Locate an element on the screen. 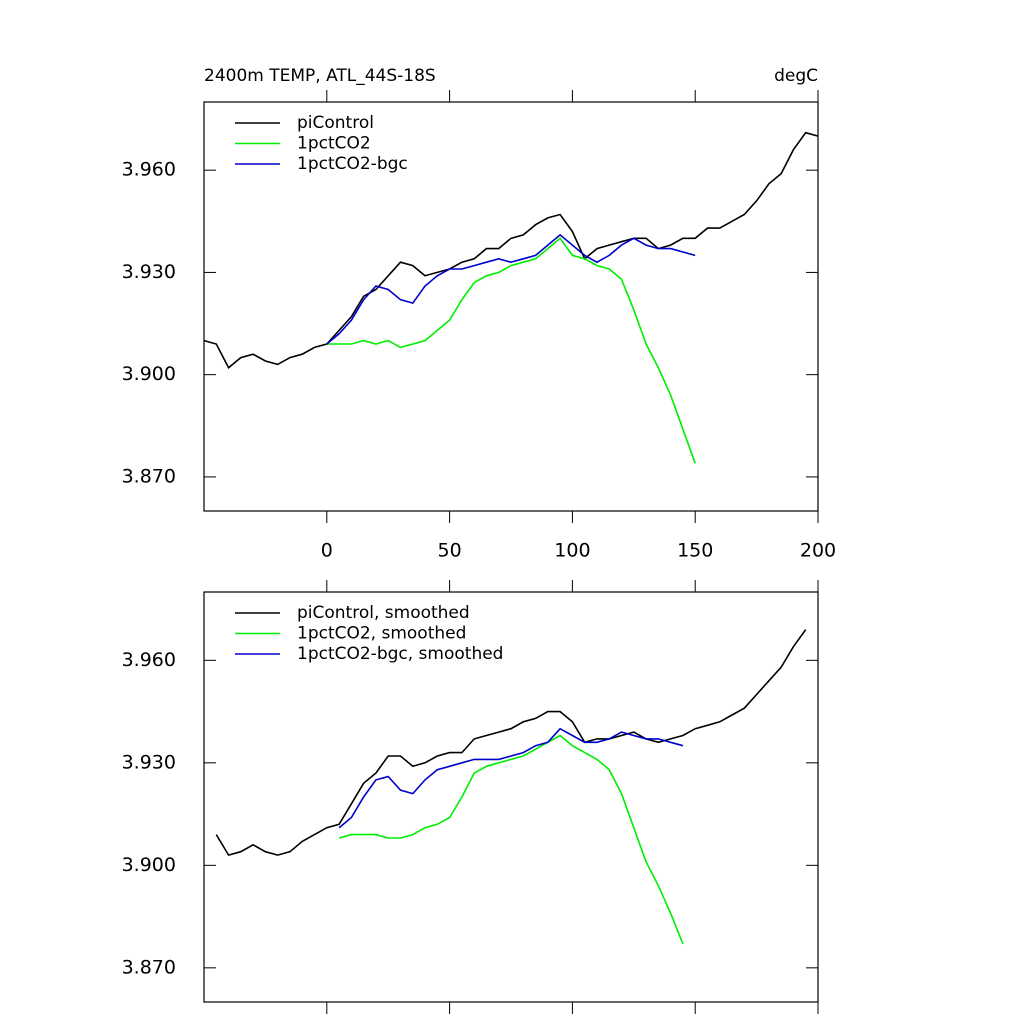 This screenshot has height=1024, width=1024. x-tick-label: 0 is located at coordinates (327, 551).